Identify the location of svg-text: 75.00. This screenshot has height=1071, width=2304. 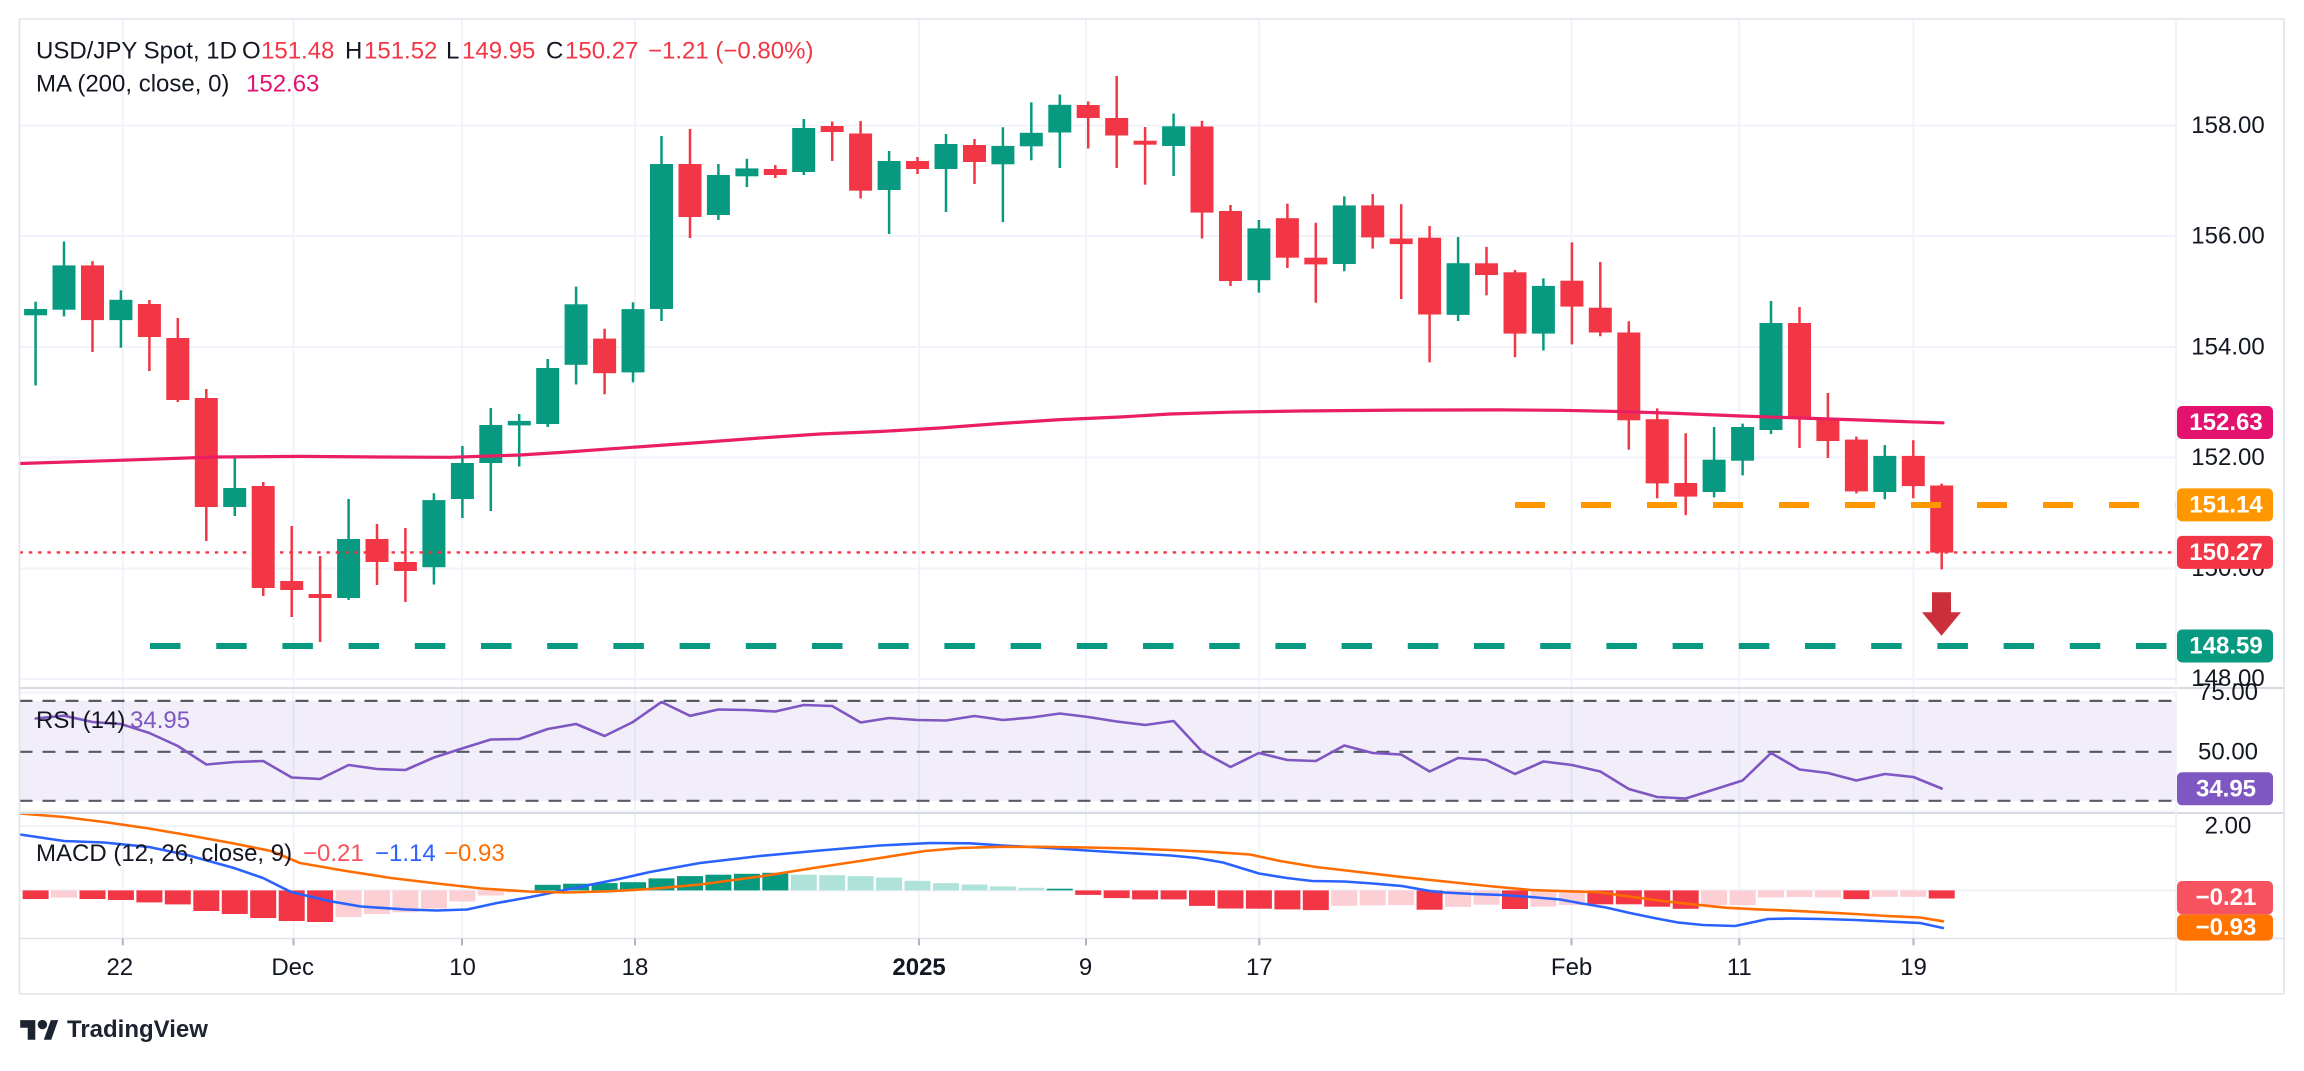
(2228, 692).